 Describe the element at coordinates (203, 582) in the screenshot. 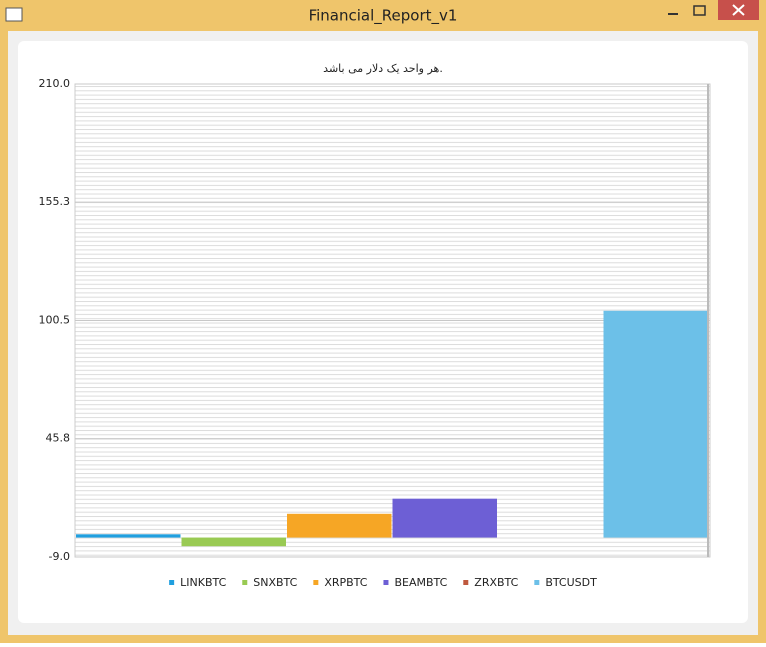

I see `legend-label: LINKBTC` at that location.